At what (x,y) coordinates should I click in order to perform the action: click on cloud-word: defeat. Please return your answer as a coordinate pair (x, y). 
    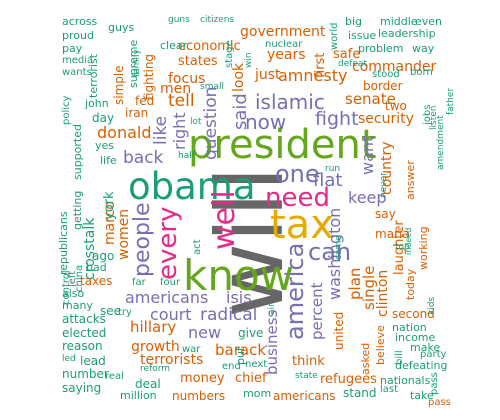
    Looking at the image, I should click on (352, 64).